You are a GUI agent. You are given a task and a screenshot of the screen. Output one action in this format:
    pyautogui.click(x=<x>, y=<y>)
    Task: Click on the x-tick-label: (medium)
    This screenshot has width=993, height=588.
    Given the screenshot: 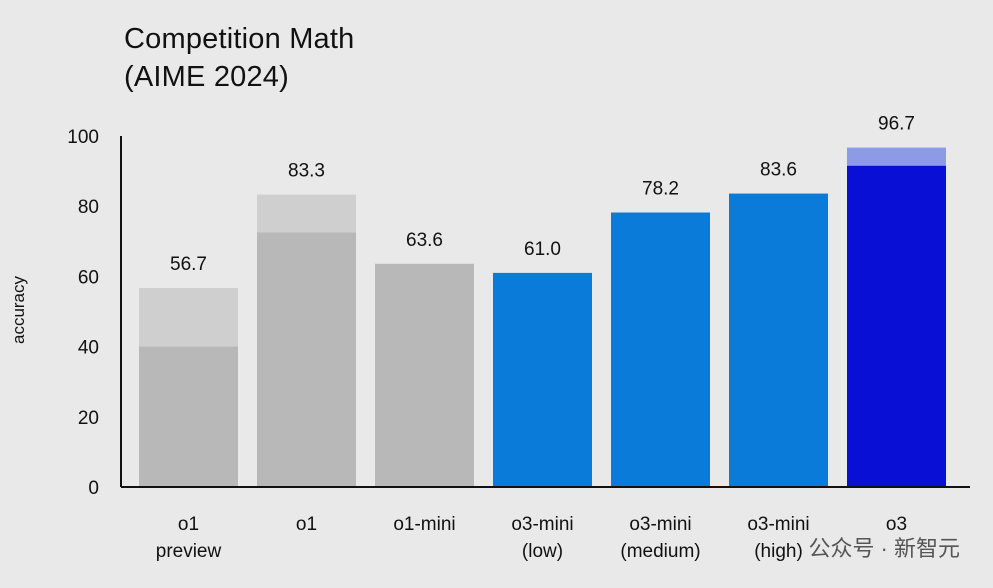 What is the action you would take?
    pyautogui.click(x=660, y=551)
    